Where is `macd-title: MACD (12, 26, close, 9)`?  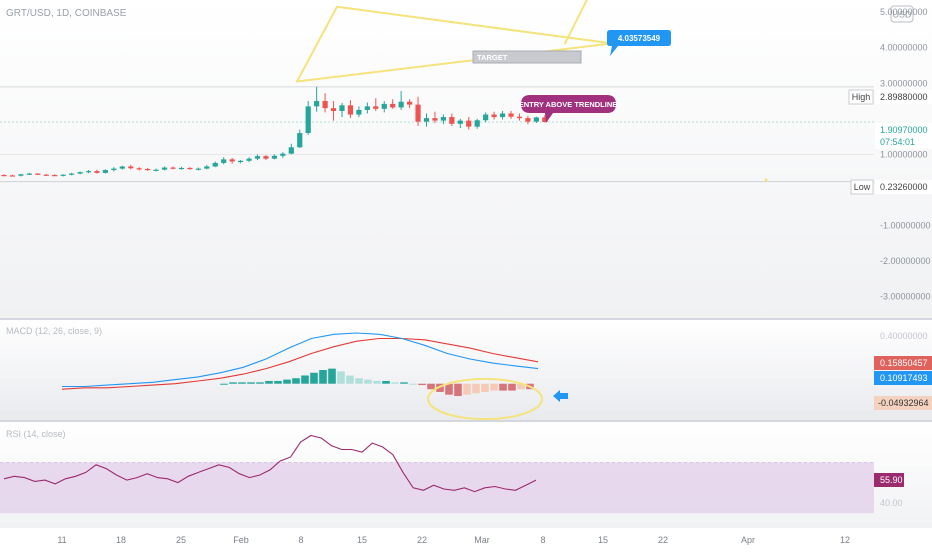
macd-title: MACD (12, 26, close, 9) is located at coordinates (54, 331).